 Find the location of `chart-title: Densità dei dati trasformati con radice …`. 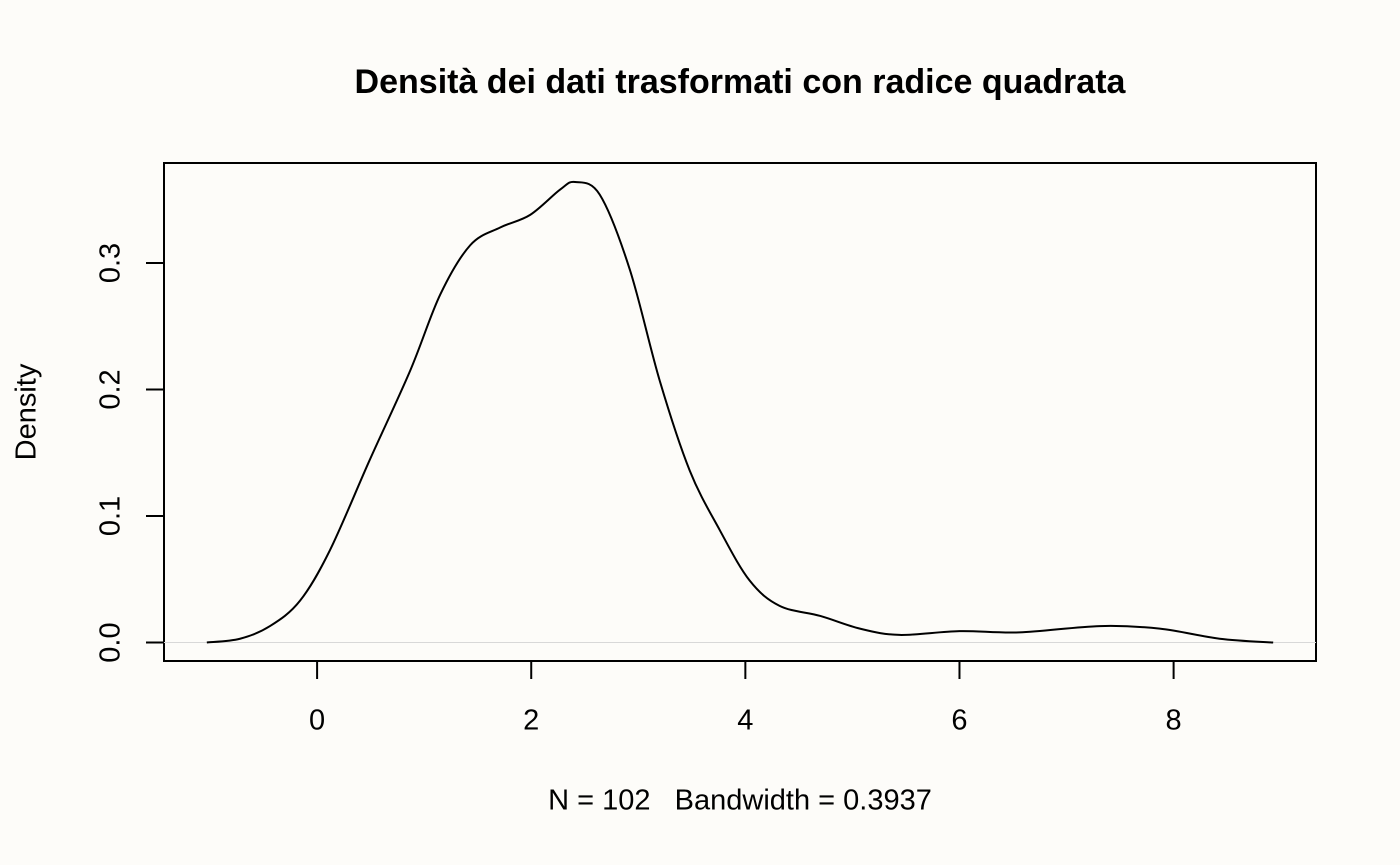

chart-title: Densità dei dati trasformati con radice … is located at coordinates (741, 82).